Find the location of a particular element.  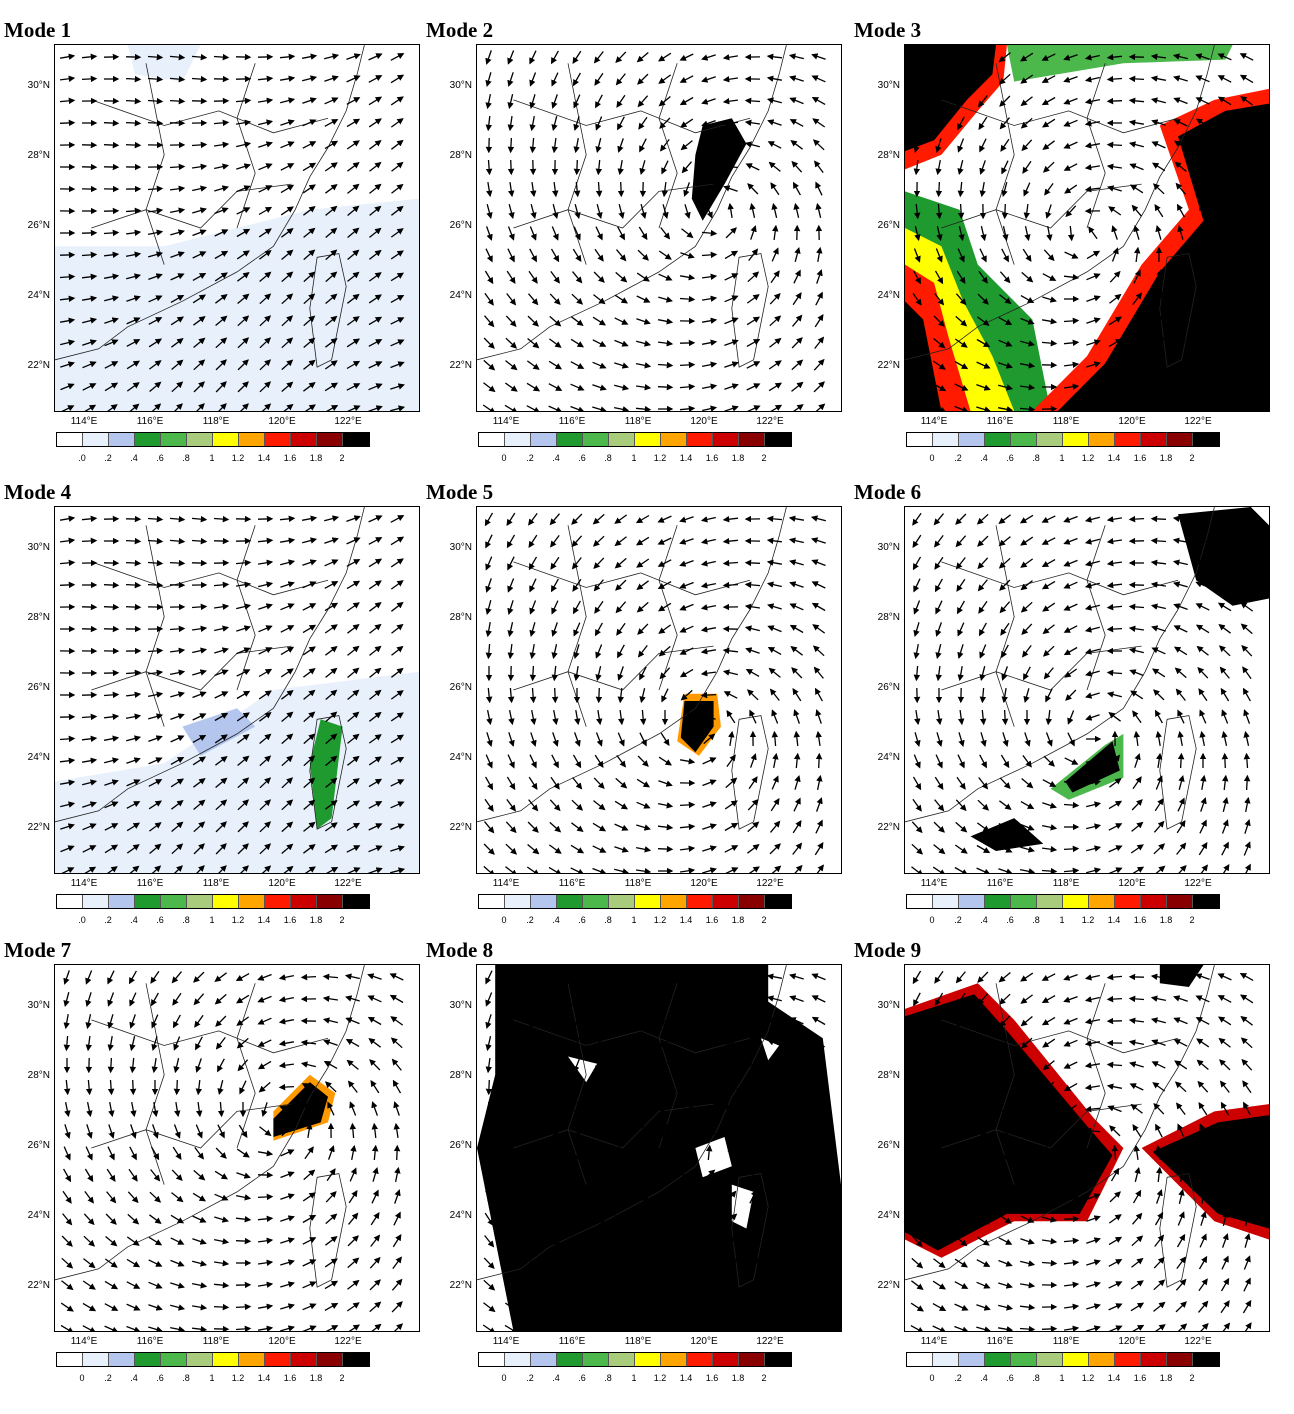

colorbar-tick-label: 1.2 is located at coordinates (1088, 920).